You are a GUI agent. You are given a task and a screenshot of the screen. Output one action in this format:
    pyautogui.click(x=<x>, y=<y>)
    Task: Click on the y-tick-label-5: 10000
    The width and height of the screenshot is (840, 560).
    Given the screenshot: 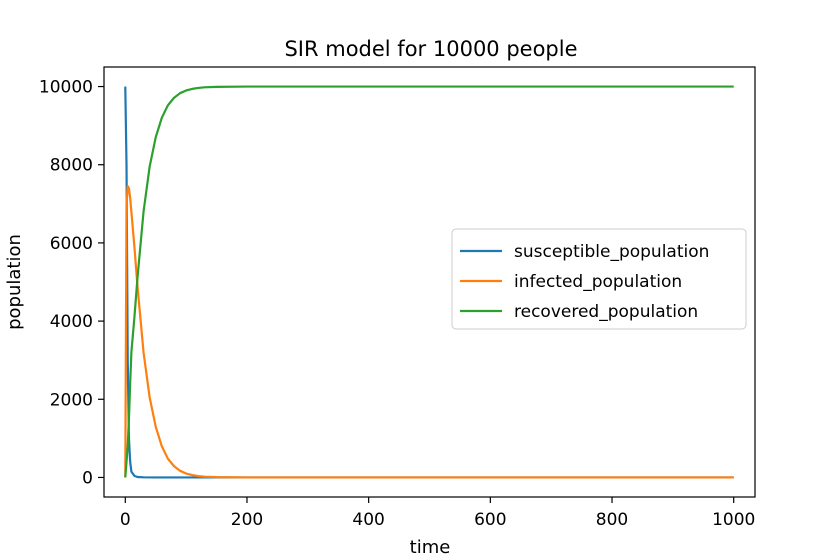 What is the action you would take?
    pyautogui.click(x=66, y=88)
    